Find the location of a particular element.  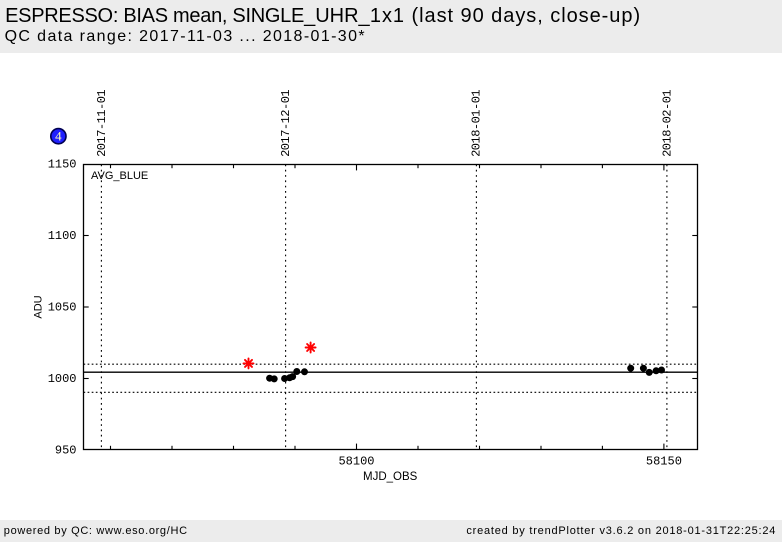

svg-text: 2018-02-01 is located at coordinates (667, 123).